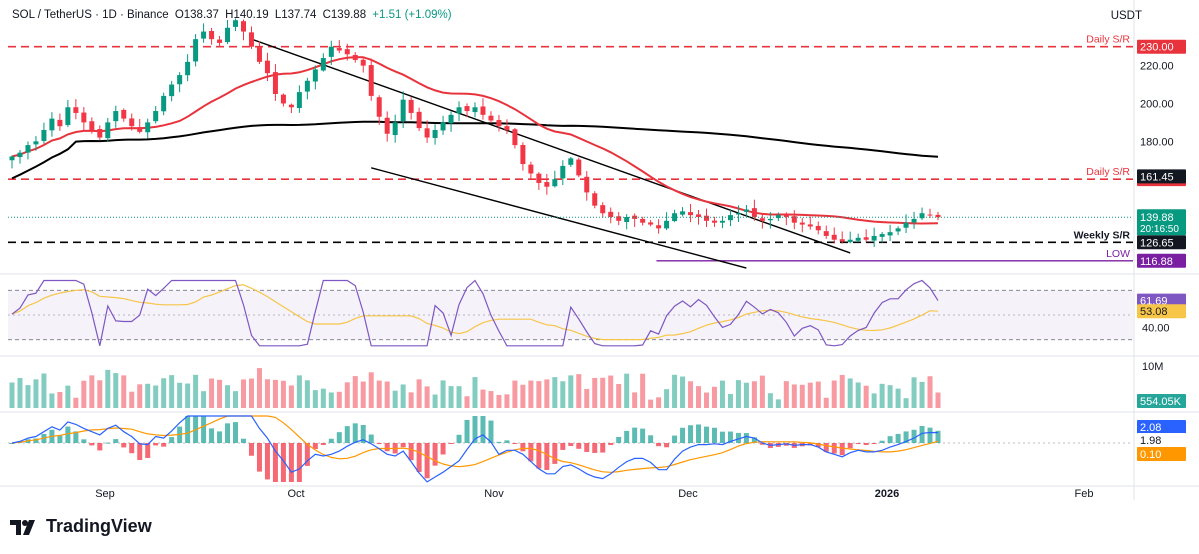 Image resolution: width=1199 pixels, height=554 pixels. Describe the element at coordinates (1156, 328) in the screenshot. I see `rsi-tick-label: 40.00` at that location.